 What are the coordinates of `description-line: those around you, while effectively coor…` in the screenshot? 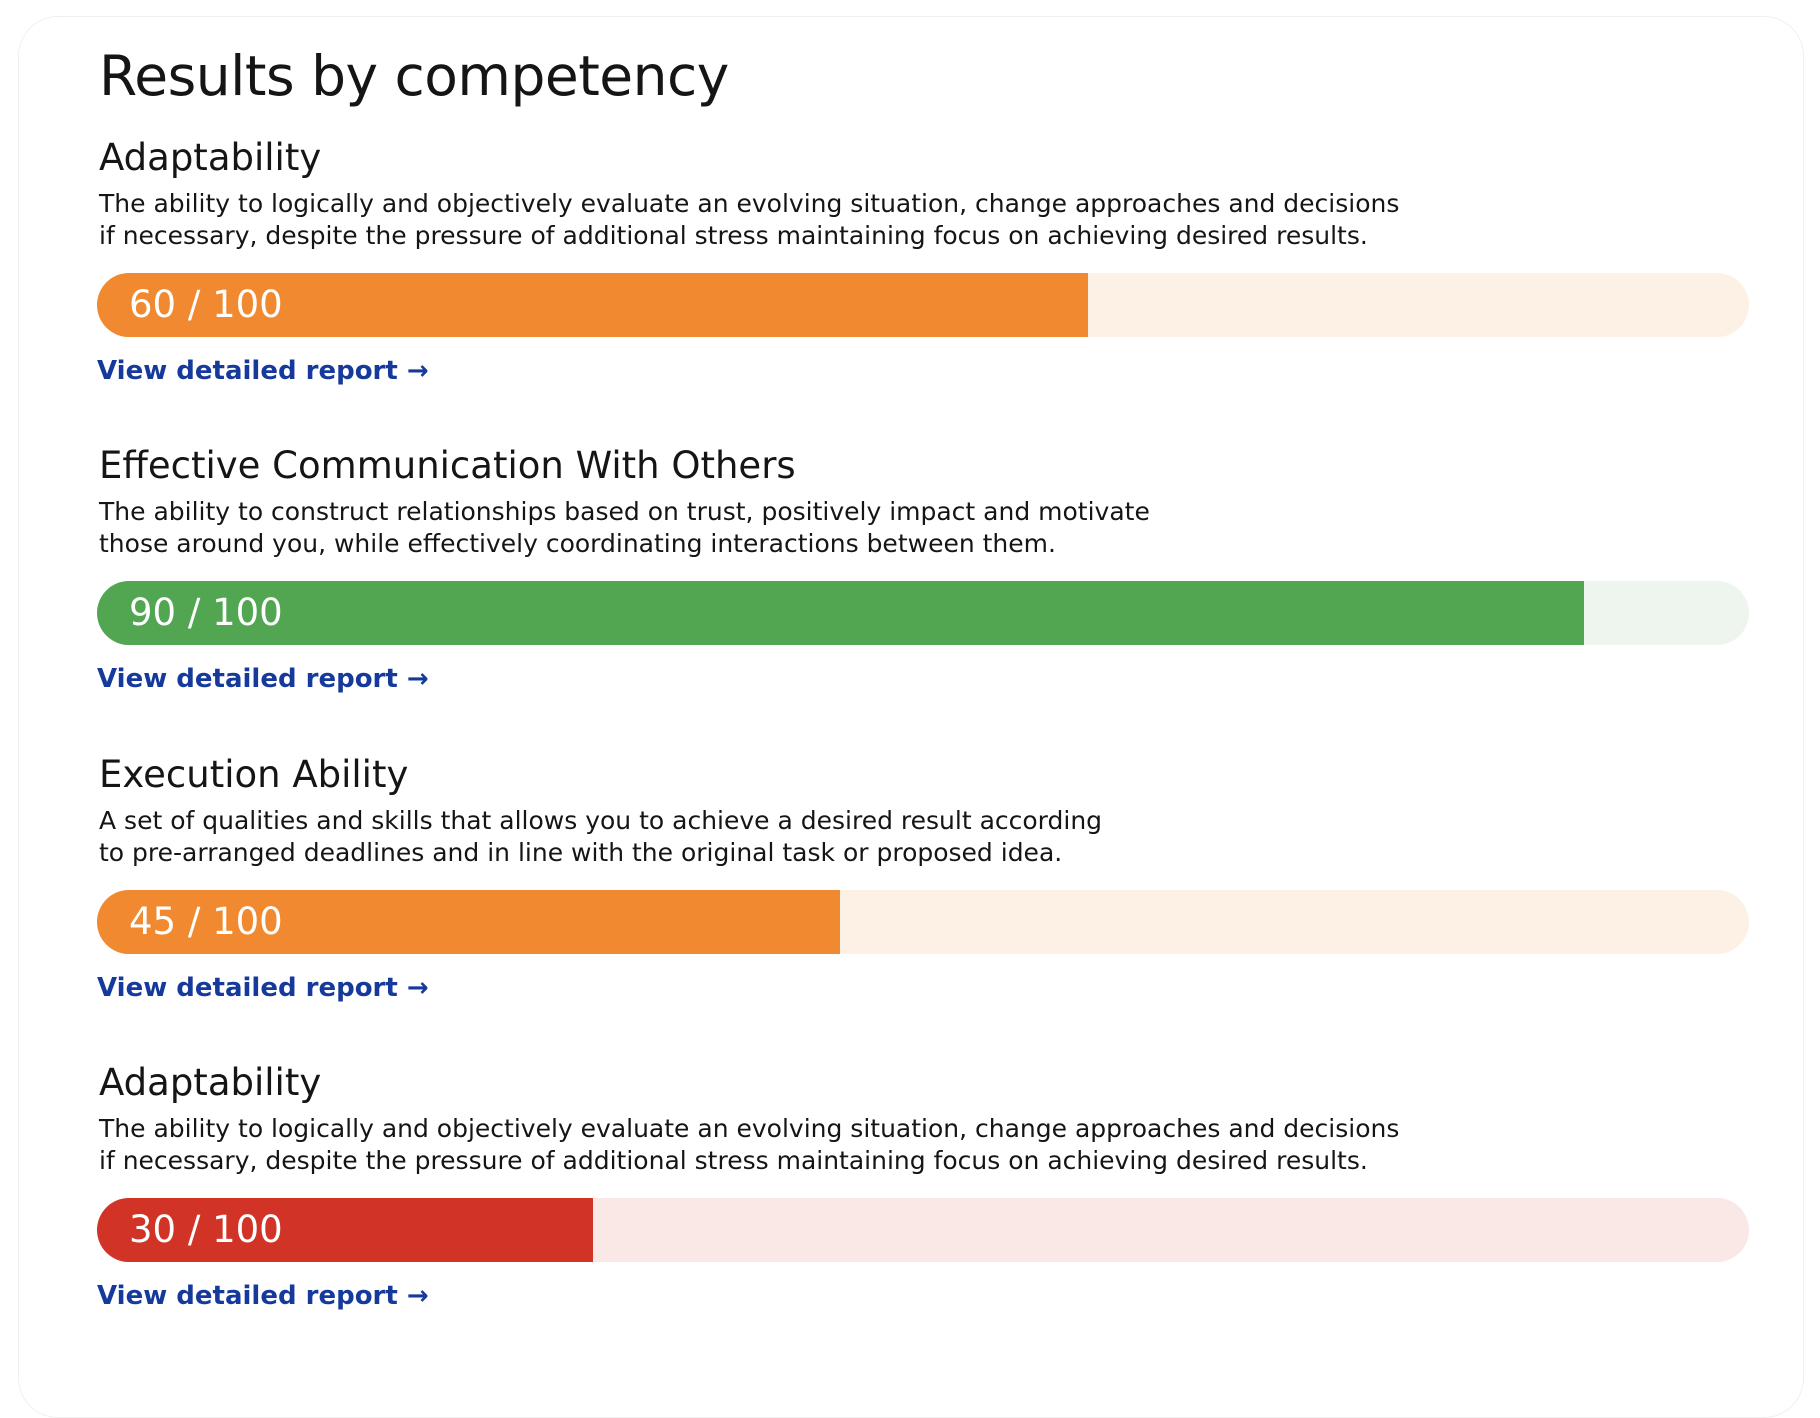 It's located at (577, 543).